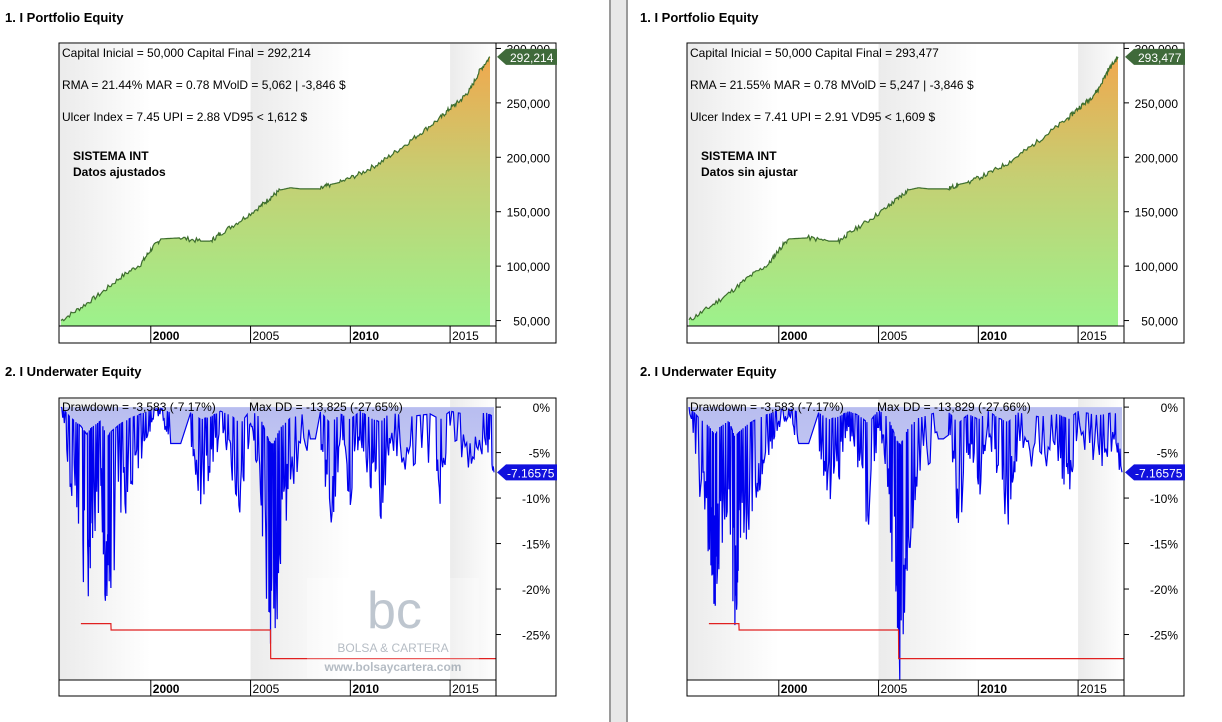  I want to click on panel-separator, so click(618, 361).